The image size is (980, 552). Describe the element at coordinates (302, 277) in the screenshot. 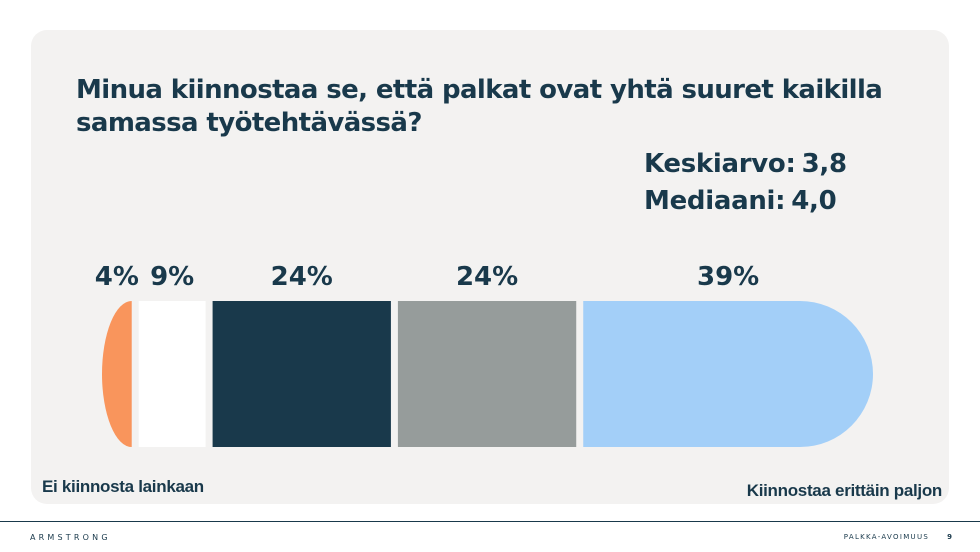

I see `data-label-3: 24%` at that location.